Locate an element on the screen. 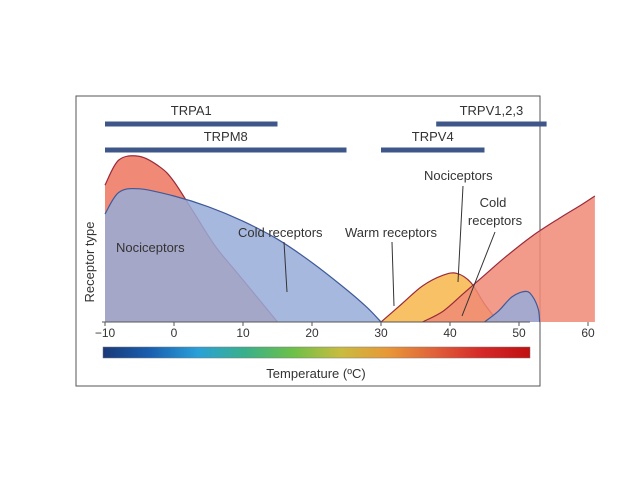 This screenshot has width=620, height=480. leader-cold-receptors is located at coordinates (285, 267).